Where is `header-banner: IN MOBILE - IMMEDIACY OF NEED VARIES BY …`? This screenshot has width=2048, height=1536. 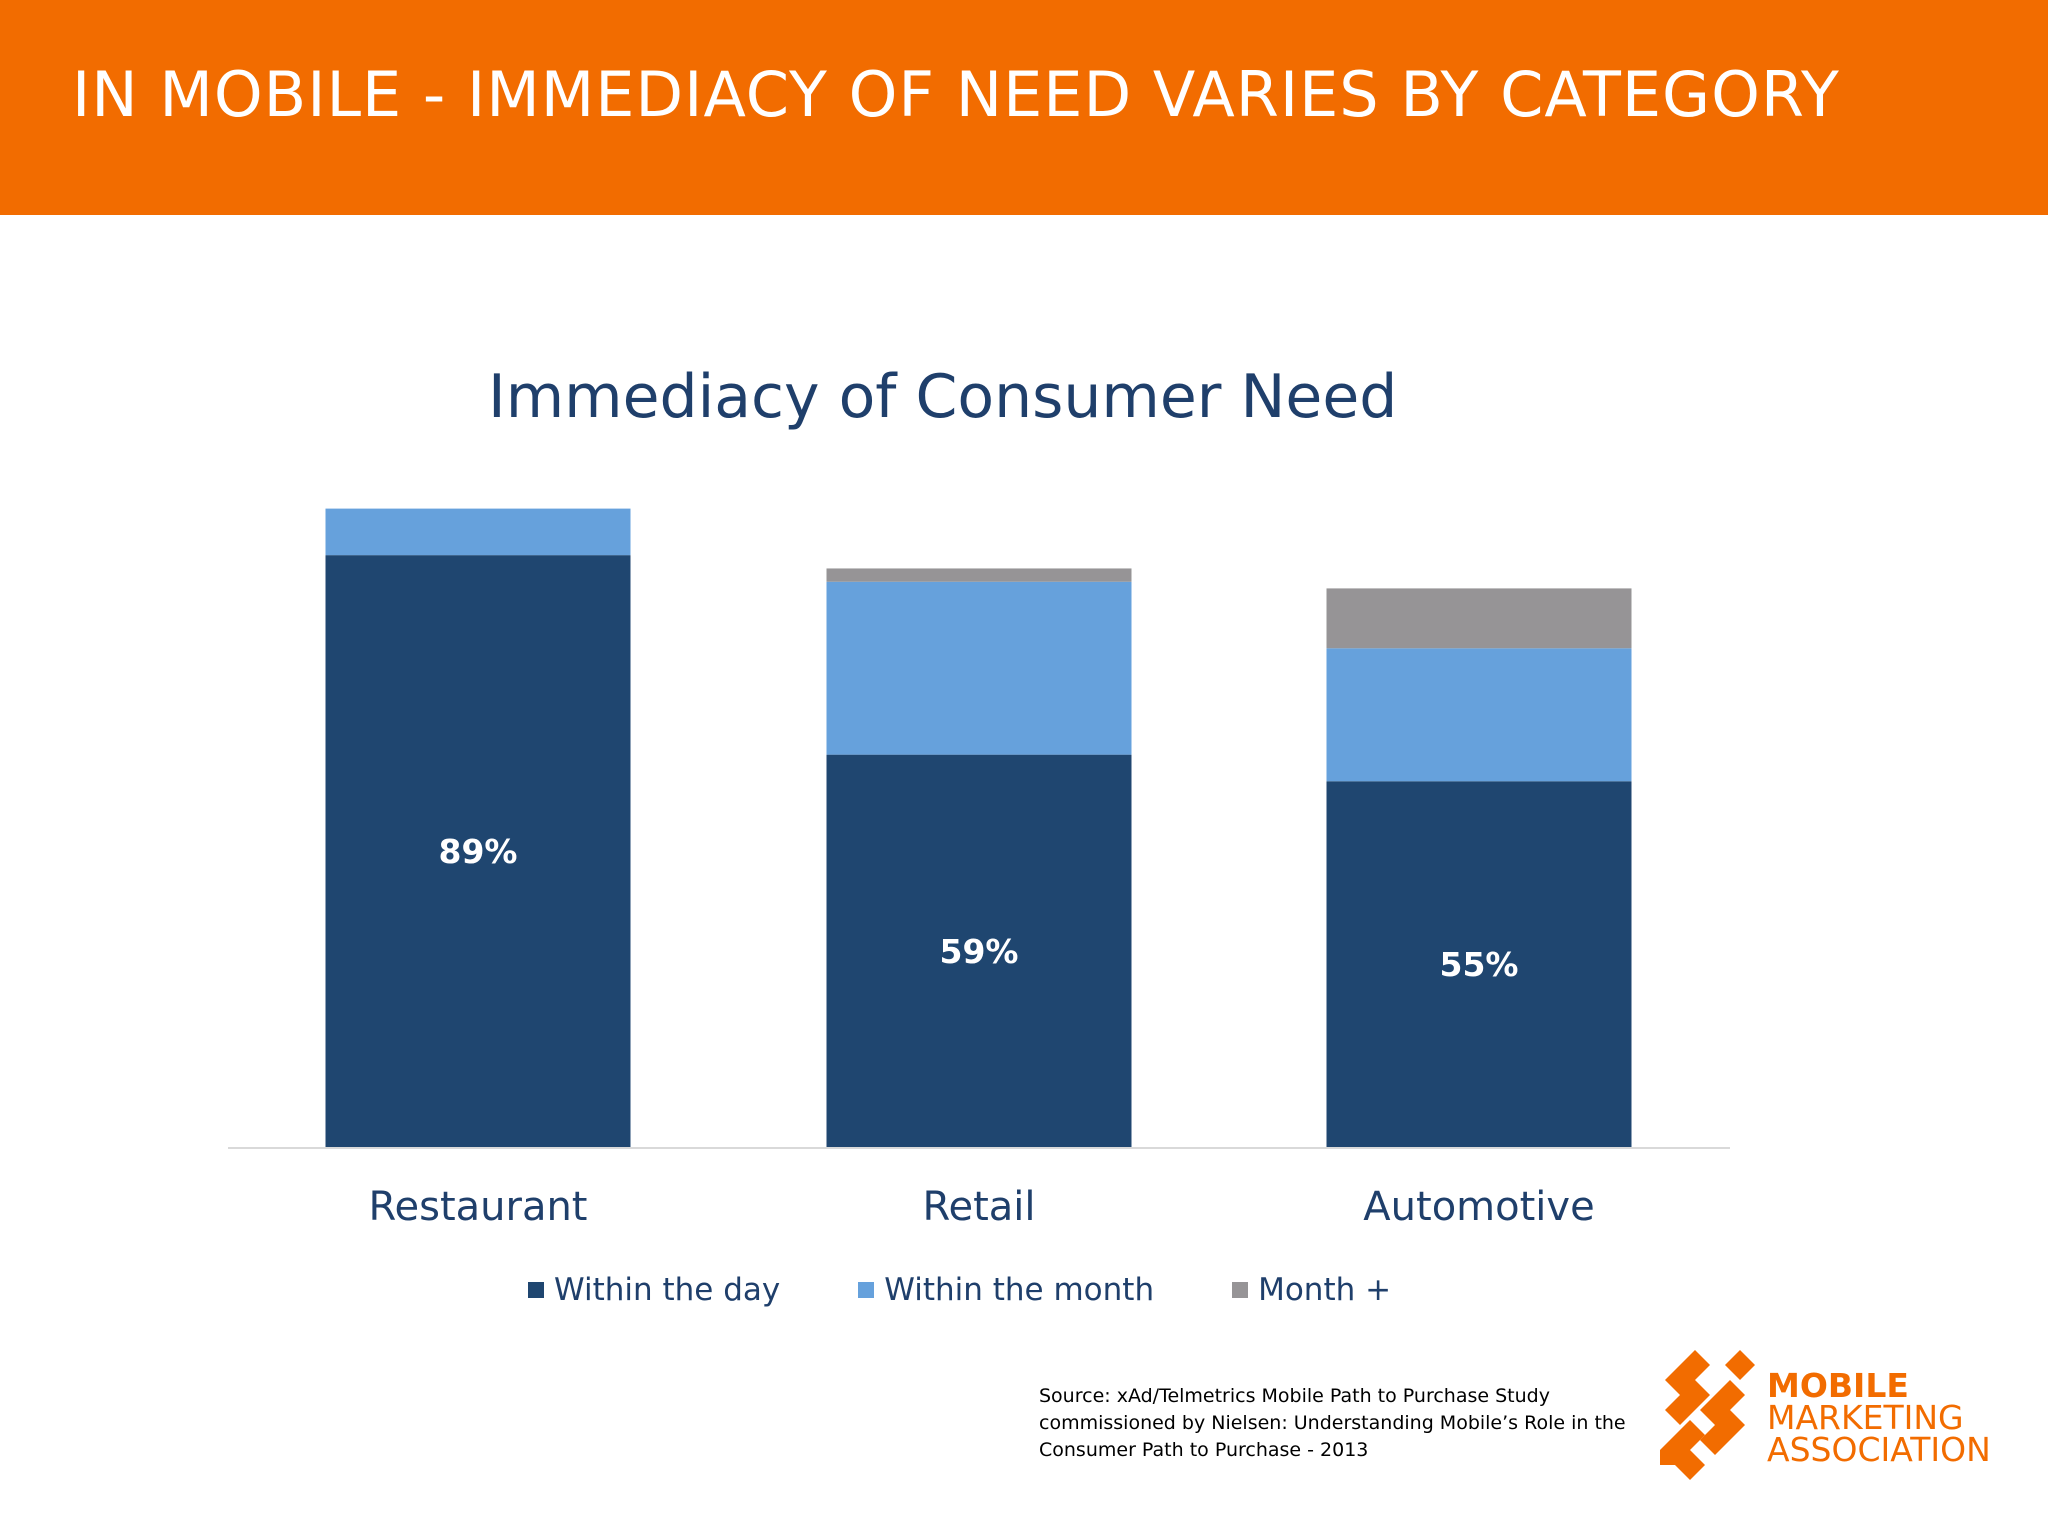 header-banner: IN MOBILE - IMMEDIACY OF NEED VARIES BY … is located at coordinates (1024, 107).